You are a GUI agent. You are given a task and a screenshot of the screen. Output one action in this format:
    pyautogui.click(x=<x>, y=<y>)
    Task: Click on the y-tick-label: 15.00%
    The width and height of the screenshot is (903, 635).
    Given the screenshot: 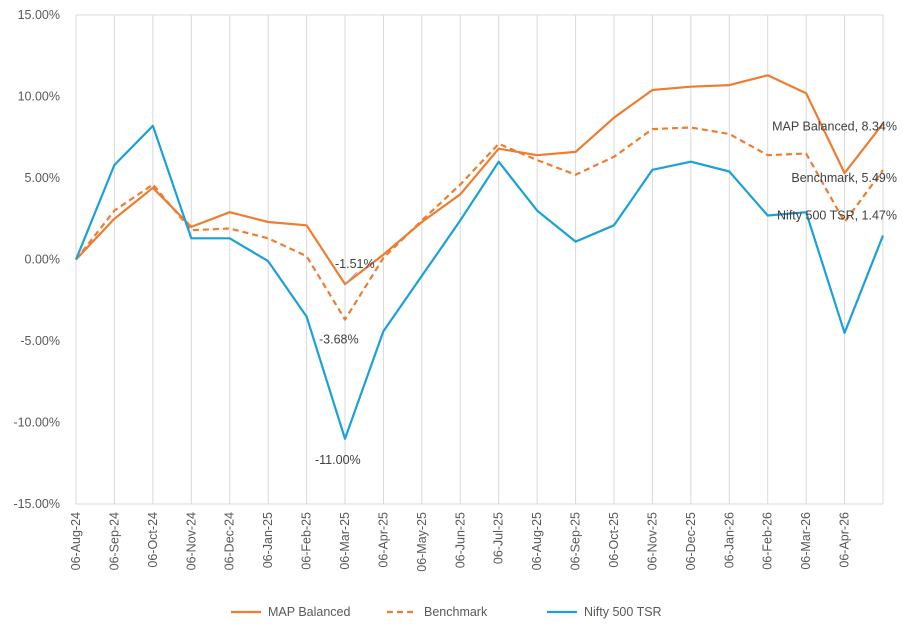 What is the action you would take?
    pyautogui.click(x=39, y=15)
    